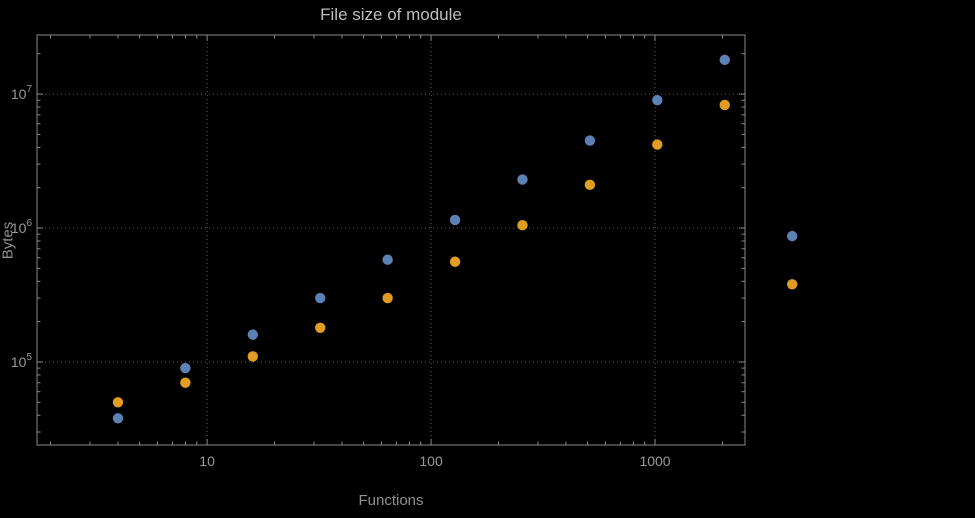  What do you see at coordinates (8, 240) in the screenshot?
I see `y-axis-label: Bytes` at bounding box center [8, 240].